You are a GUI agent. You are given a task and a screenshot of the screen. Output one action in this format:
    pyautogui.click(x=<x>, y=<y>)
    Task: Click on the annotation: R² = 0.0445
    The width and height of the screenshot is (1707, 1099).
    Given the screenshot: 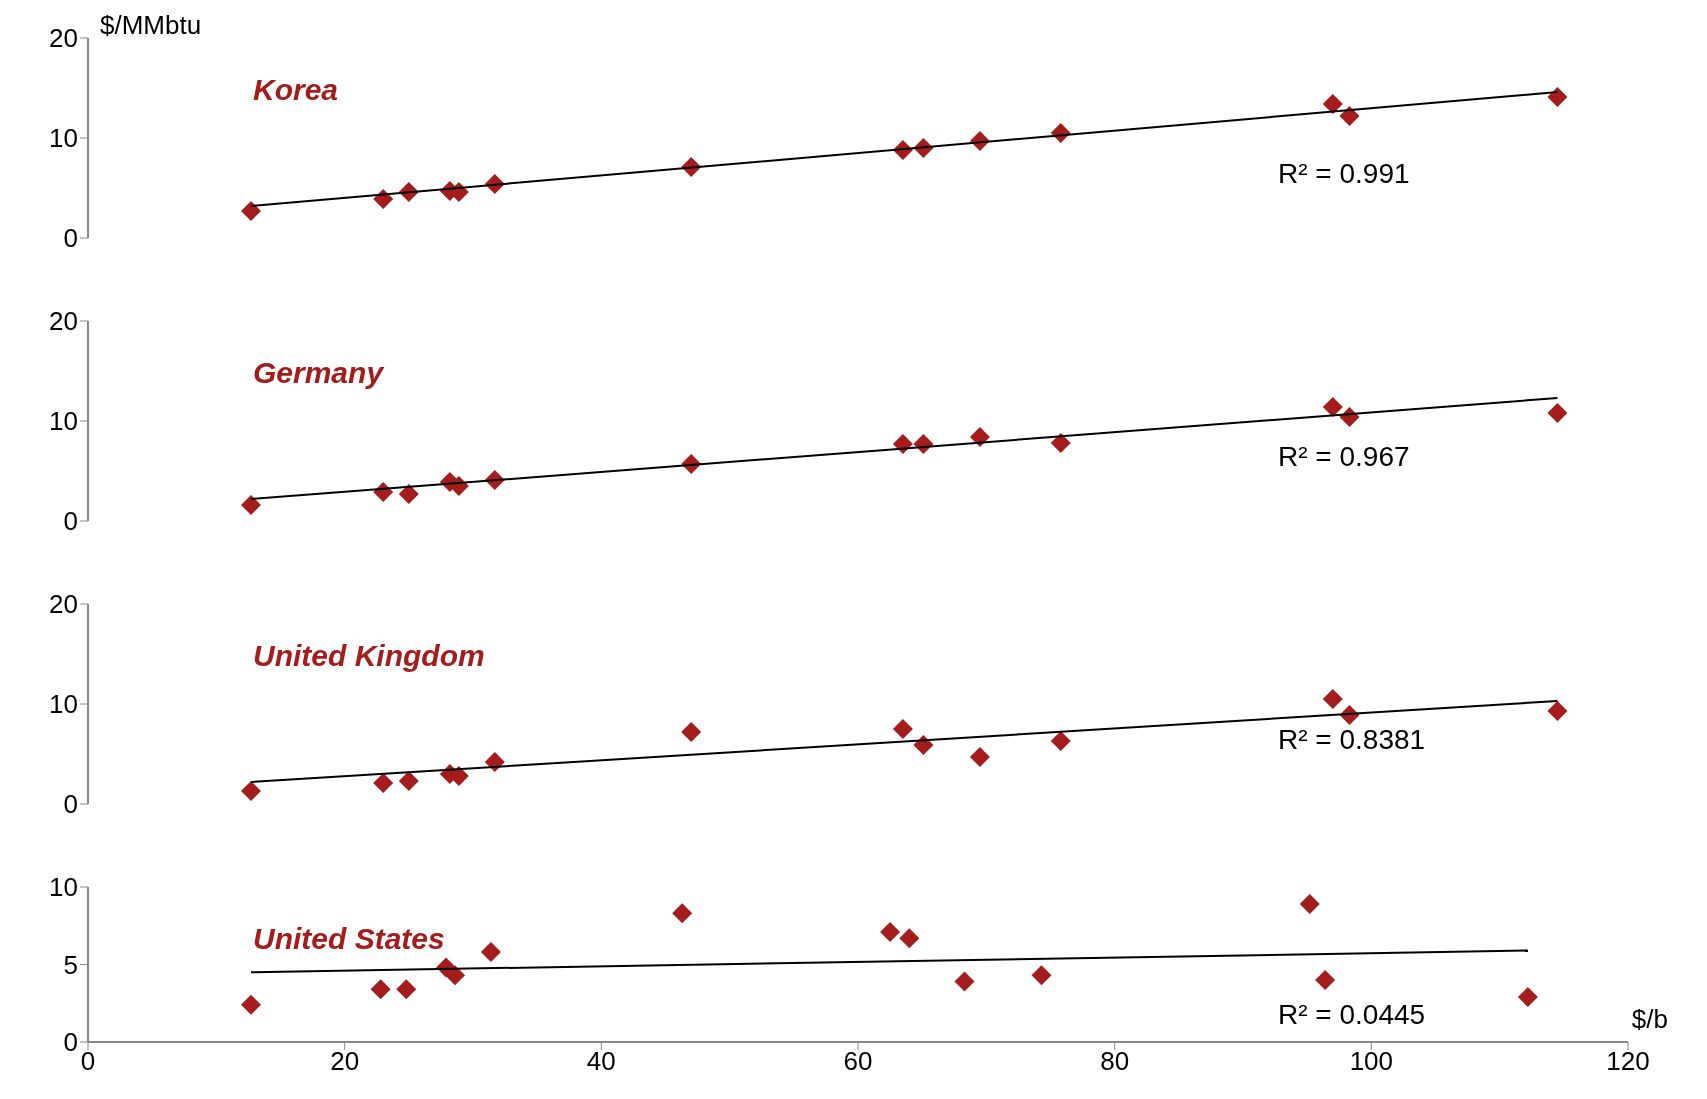 What is the action you would take?
    pyautogui.click(x=1352, y=1014)
    